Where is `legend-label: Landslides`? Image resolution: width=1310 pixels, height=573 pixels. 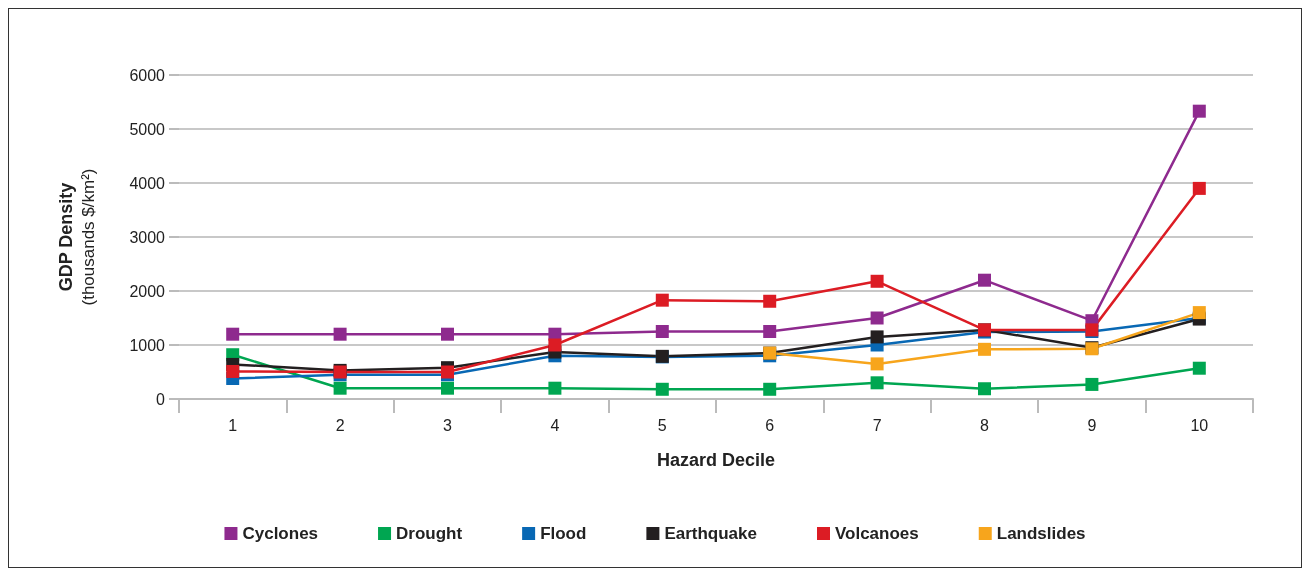
legend-label: Landslides is located at coordinates (1041, 533).